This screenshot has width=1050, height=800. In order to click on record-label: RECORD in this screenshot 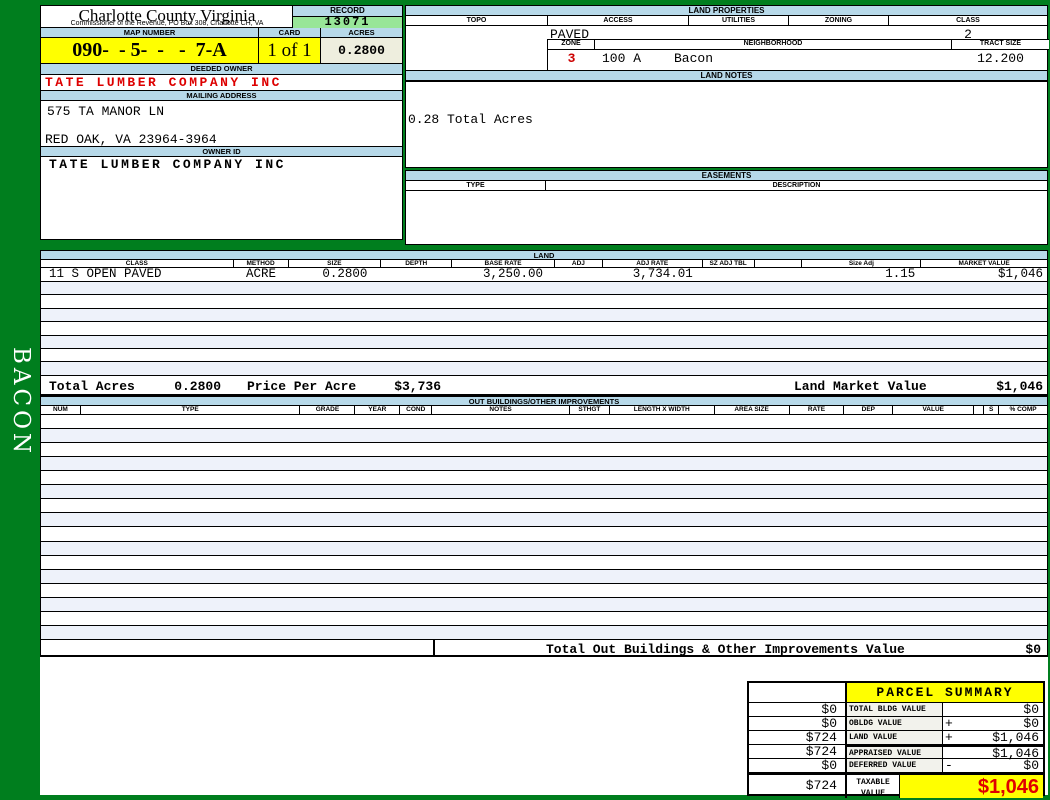, I will do `click(347, 11)`.